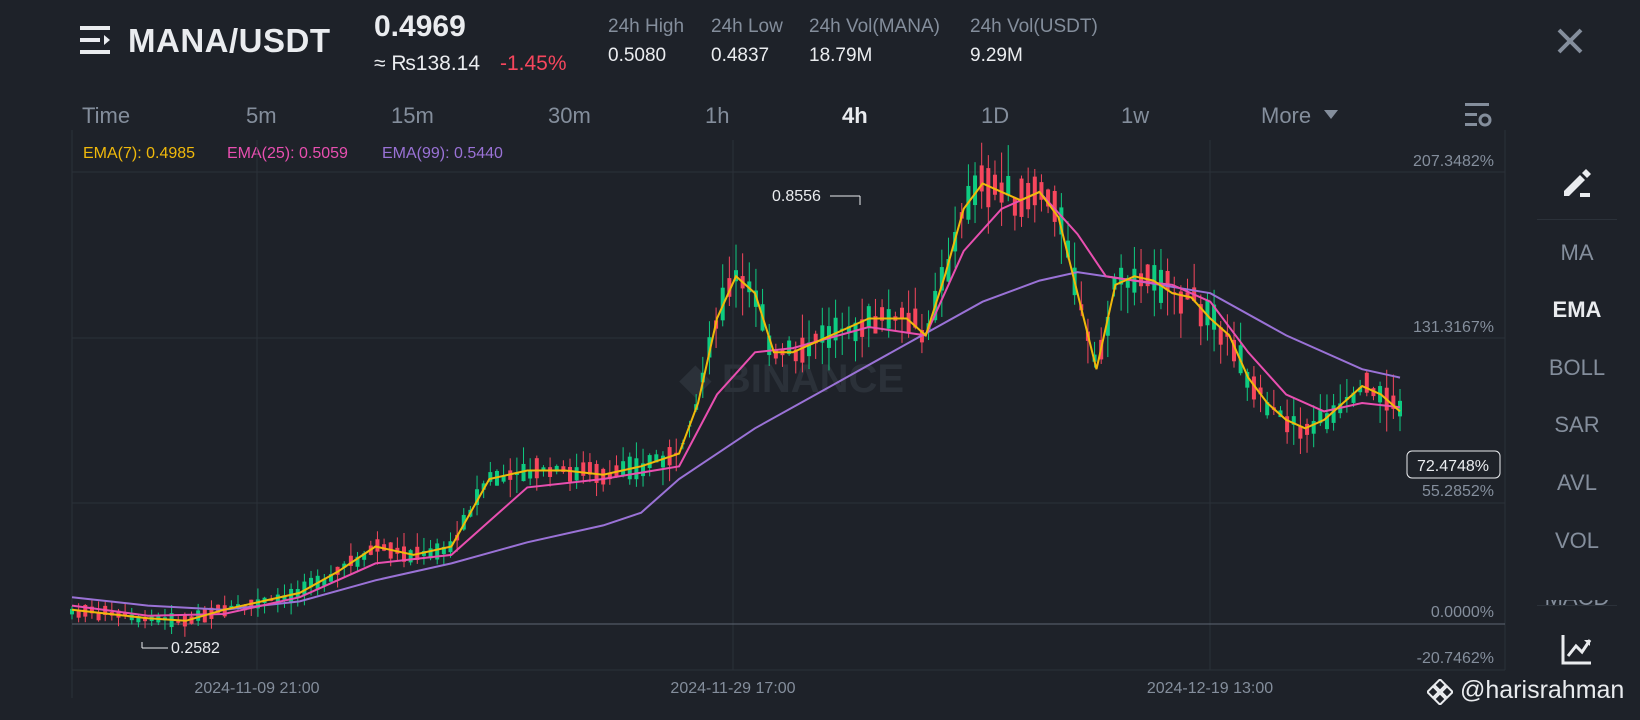 This screenshot has height=720, width=1640. I want to click on tab-4h: 4h, so click(855, 115).